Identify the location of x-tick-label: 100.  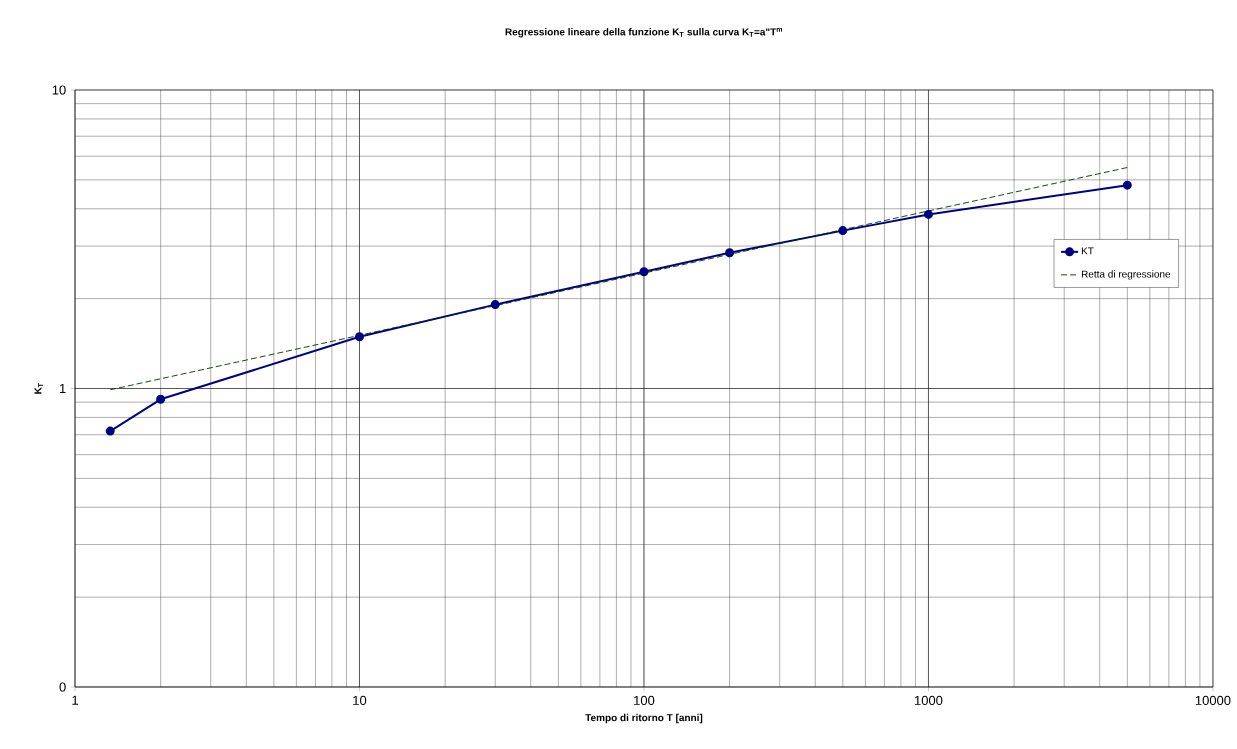
(644, 700).